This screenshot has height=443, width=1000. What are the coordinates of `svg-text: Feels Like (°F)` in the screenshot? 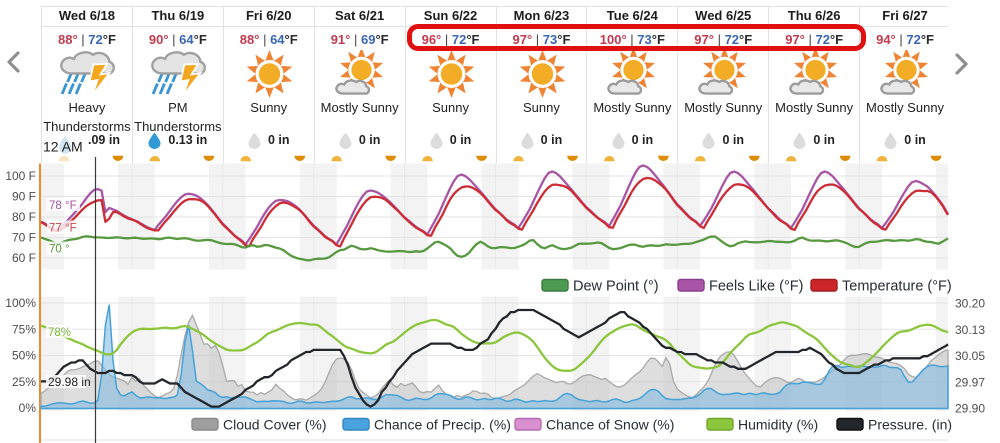 It's located at (756, 287).